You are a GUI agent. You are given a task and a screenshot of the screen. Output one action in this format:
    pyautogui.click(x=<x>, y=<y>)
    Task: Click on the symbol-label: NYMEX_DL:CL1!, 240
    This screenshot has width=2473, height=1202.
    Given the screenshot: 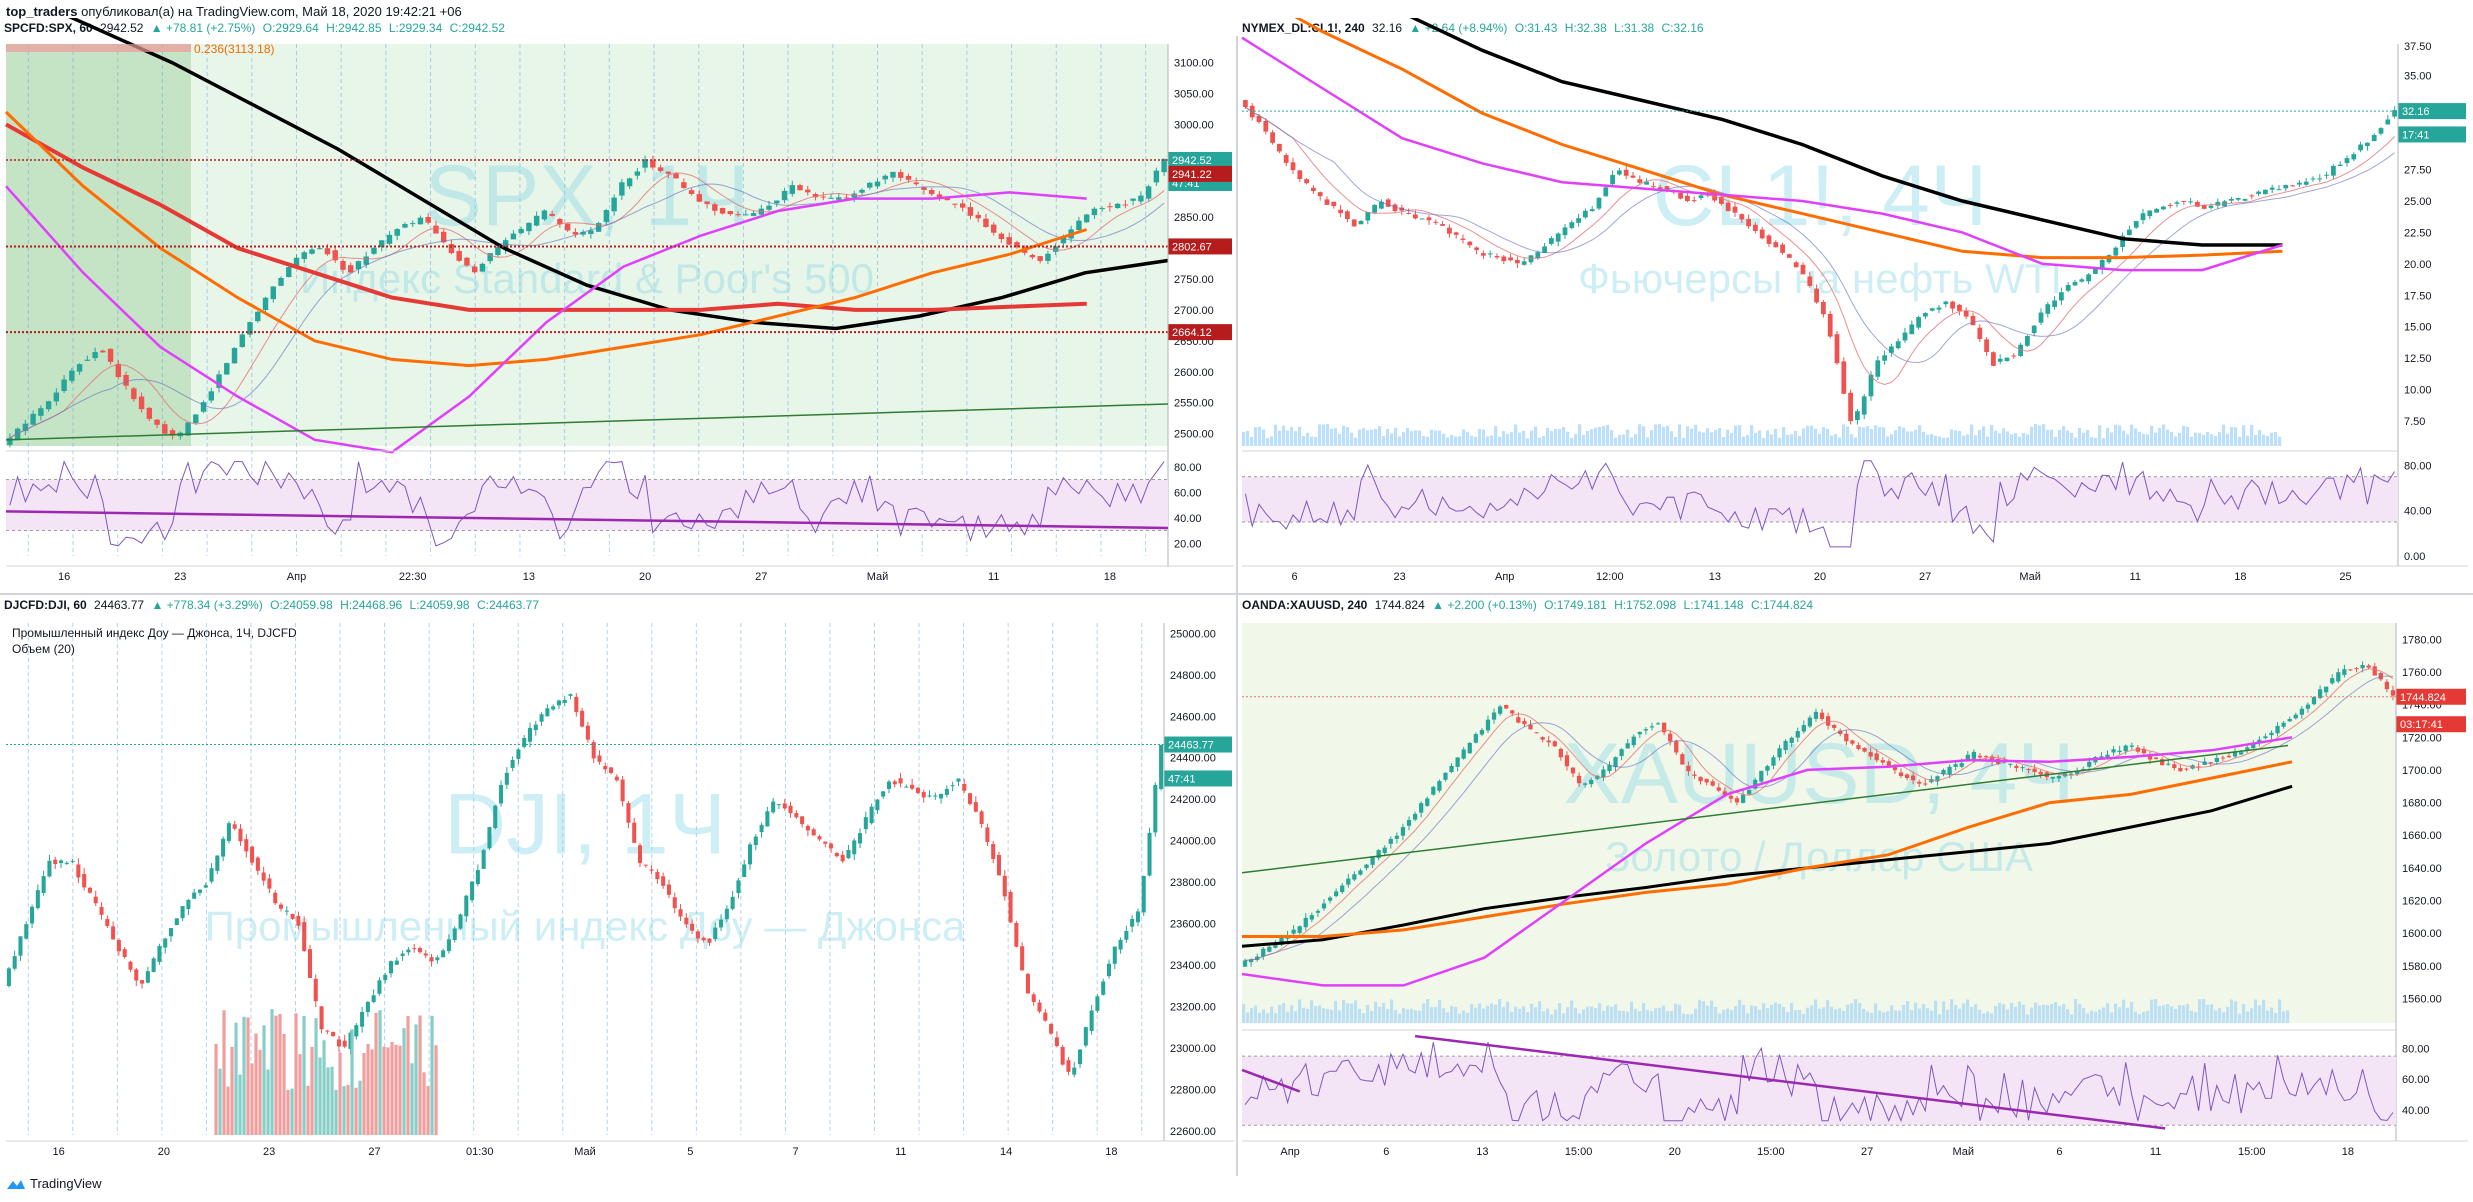 What is the action you would take?
    pyautogui.click(x=1303, y=28)
    